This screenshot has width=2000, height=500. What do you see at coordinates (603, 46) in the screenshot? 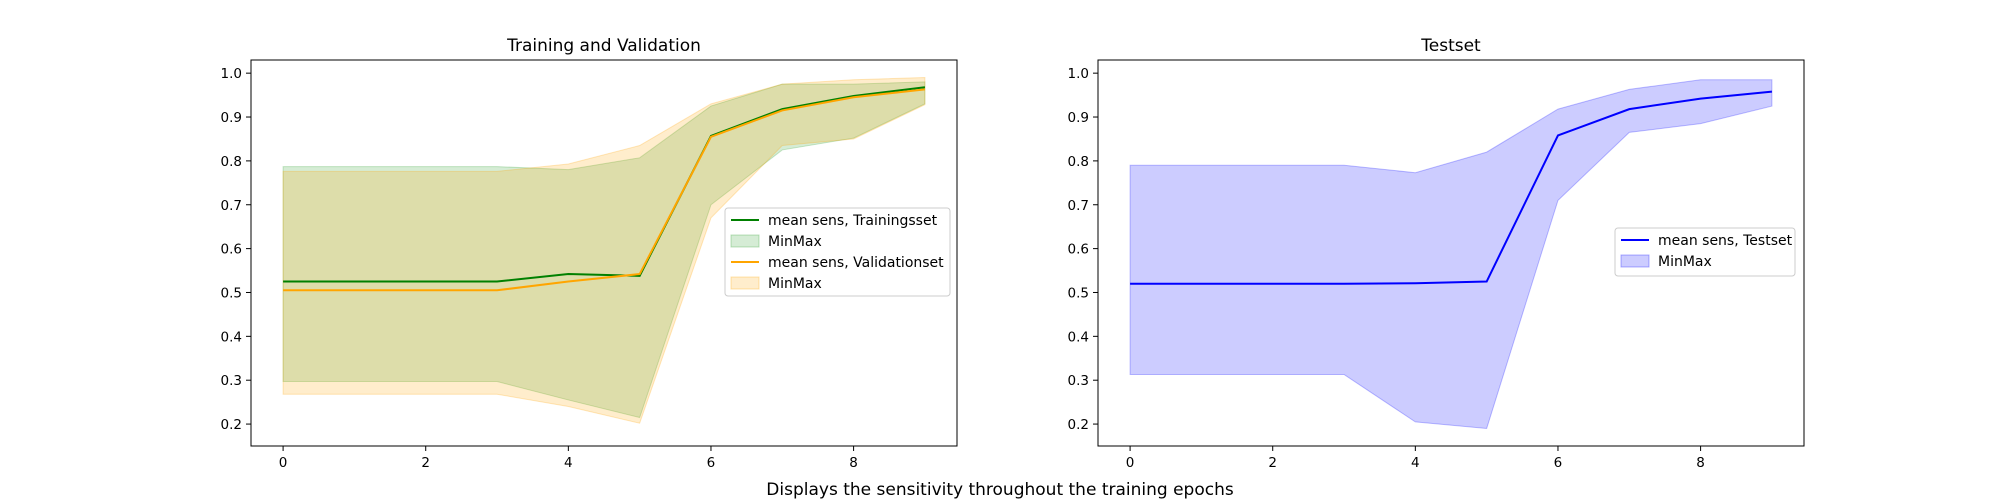
I see `chart-title: Training and Validation` at bounding box center [603, 46].